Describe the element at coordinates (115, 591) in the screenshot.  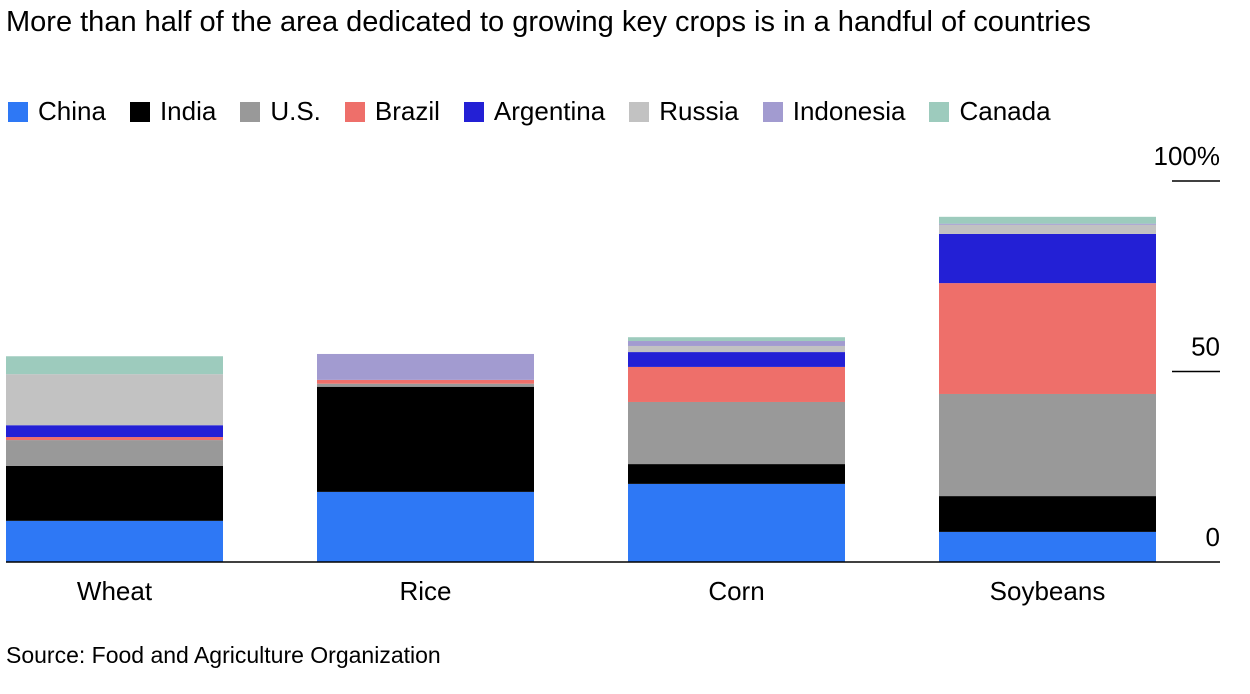
I see `x-tick-label: Wheat` at that location.